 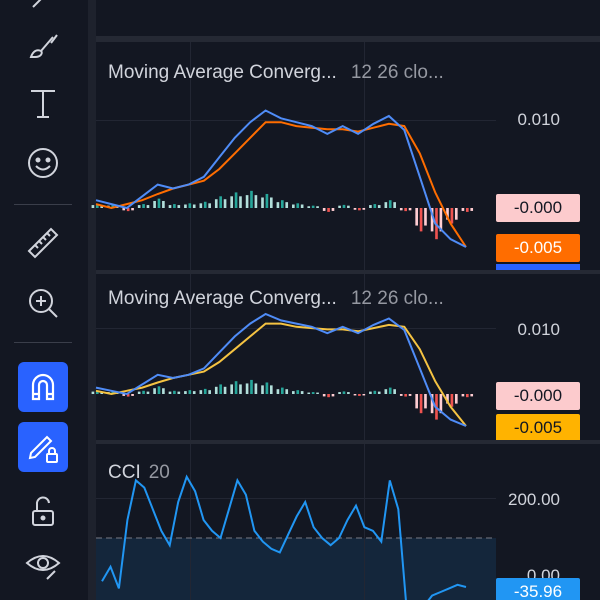 What do you see at coordinates (43, 163) in the screenshot?
I see `emoji-icon` at bounding box center [43, 163].